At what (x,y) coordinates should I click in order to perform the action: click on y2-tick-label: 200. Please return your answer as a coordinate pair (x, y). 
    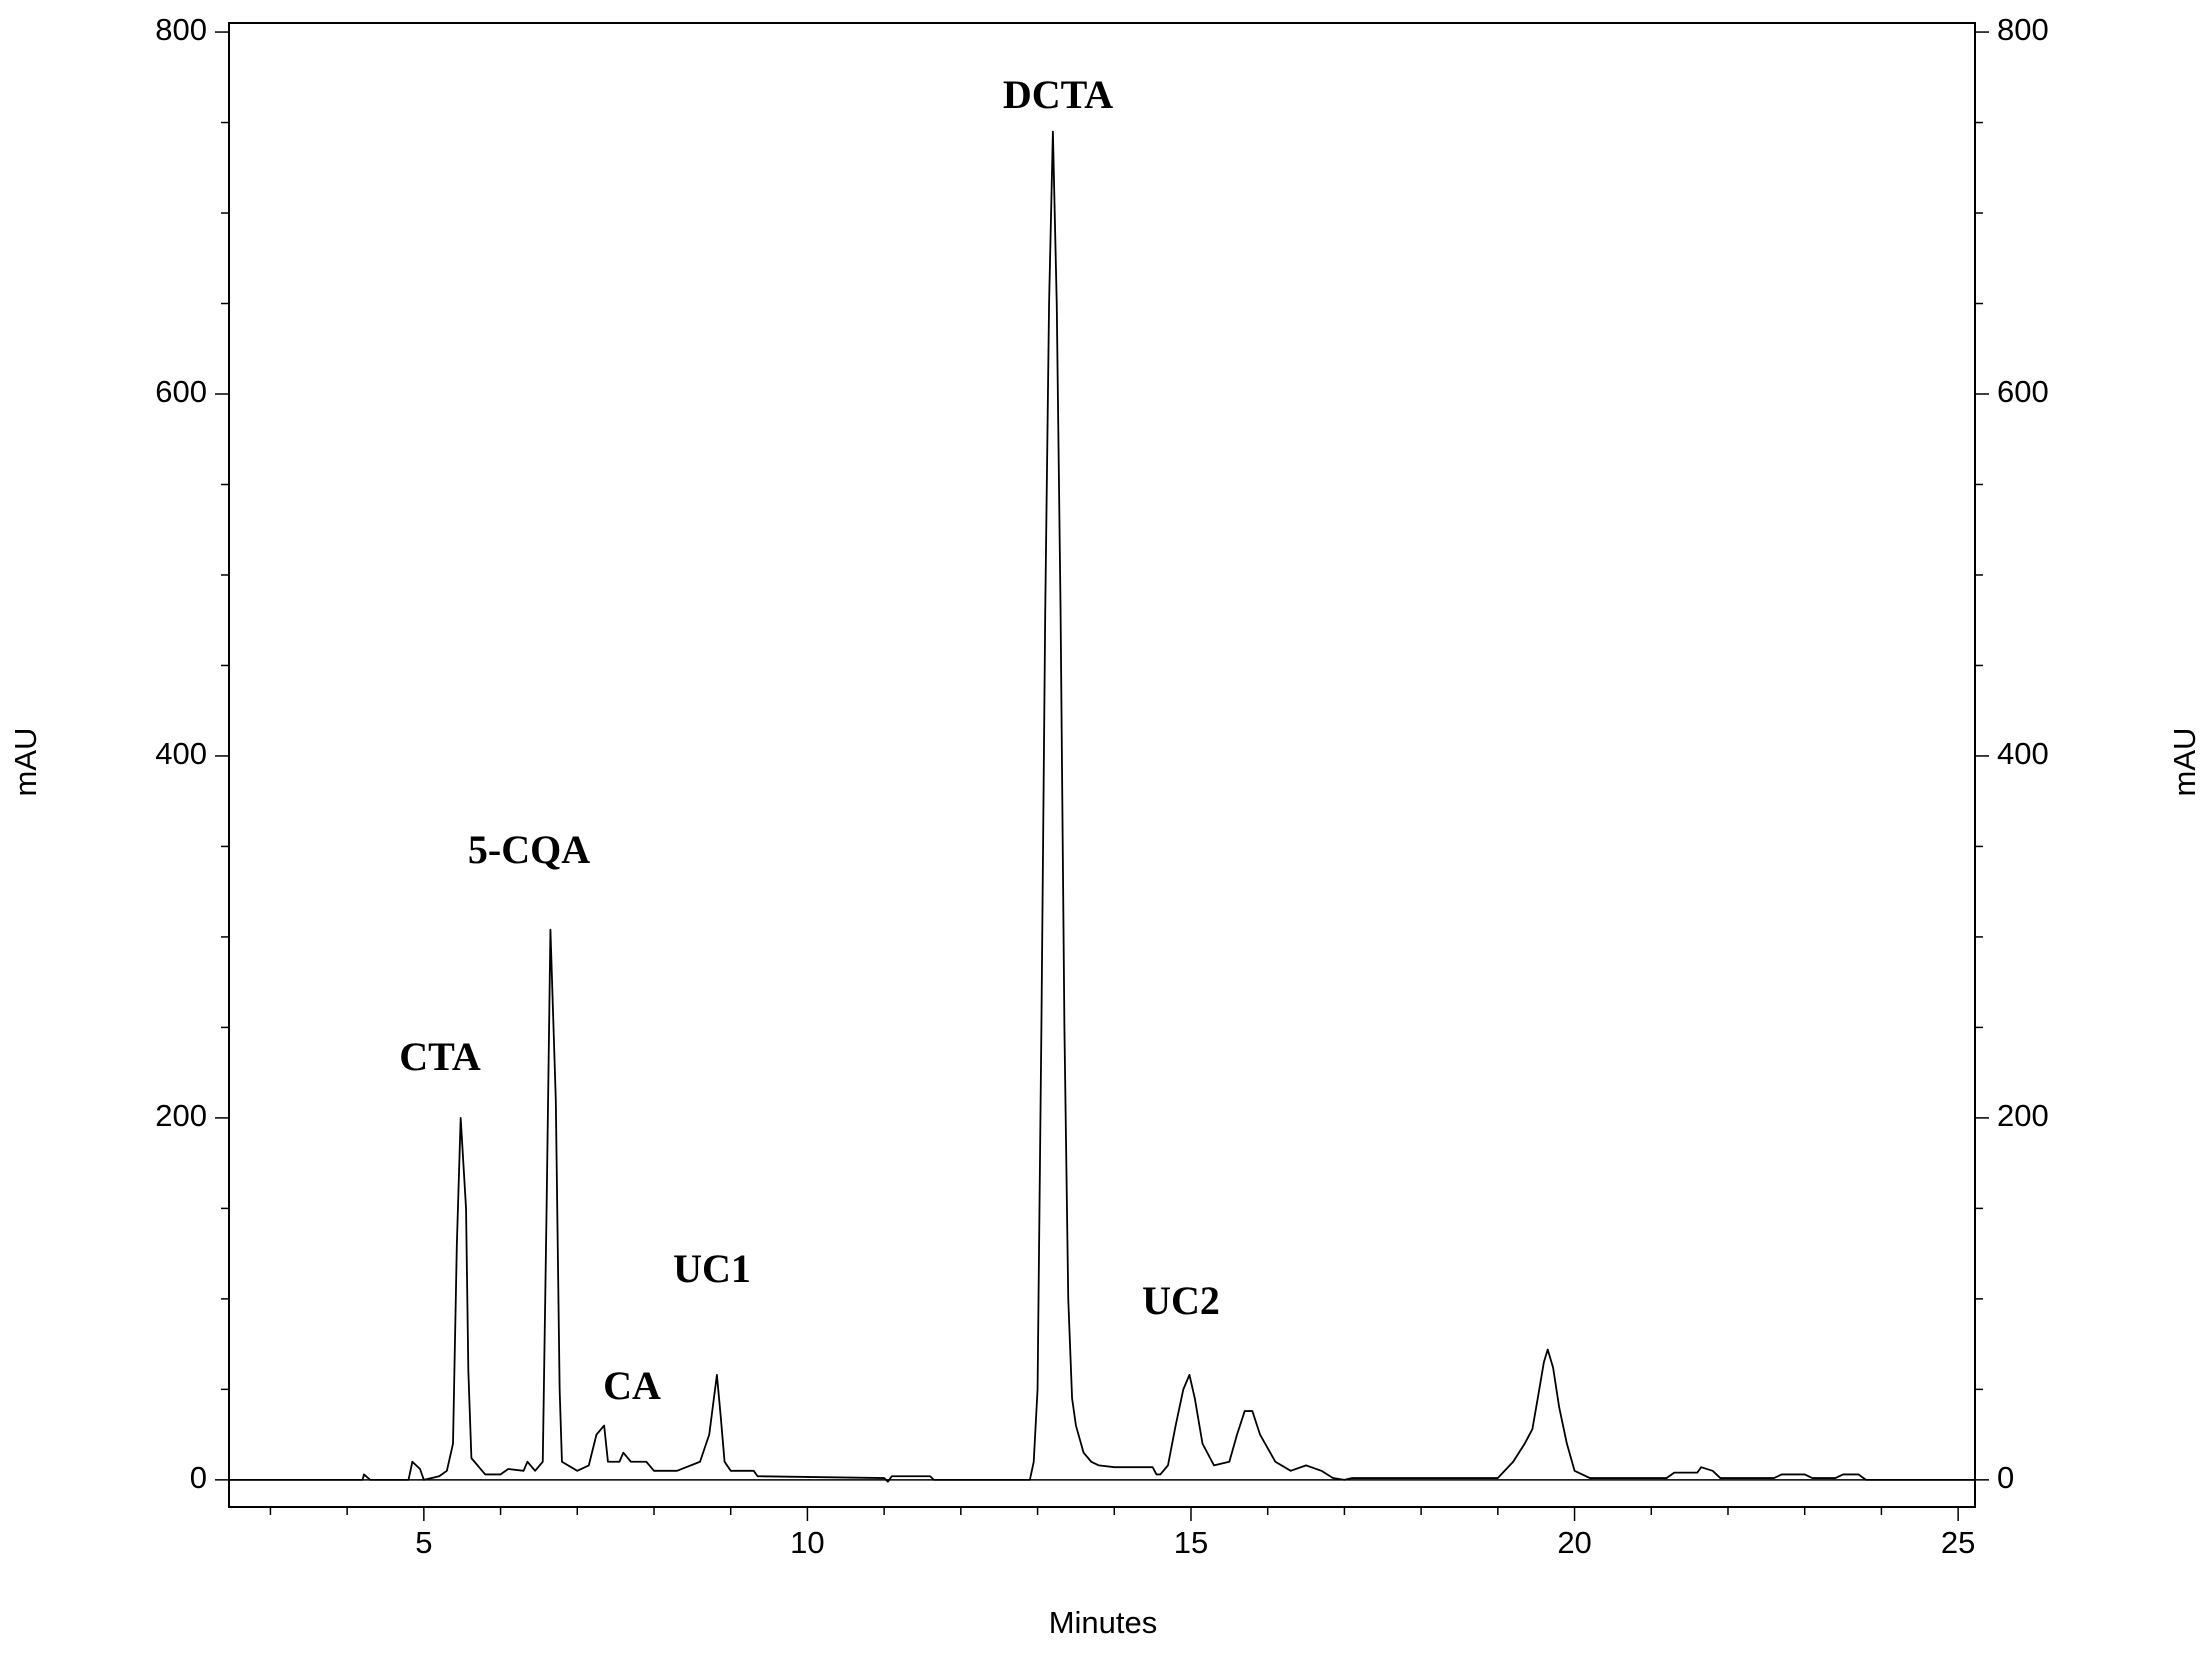
    Looking at the image, I should click on (2023, 1115).